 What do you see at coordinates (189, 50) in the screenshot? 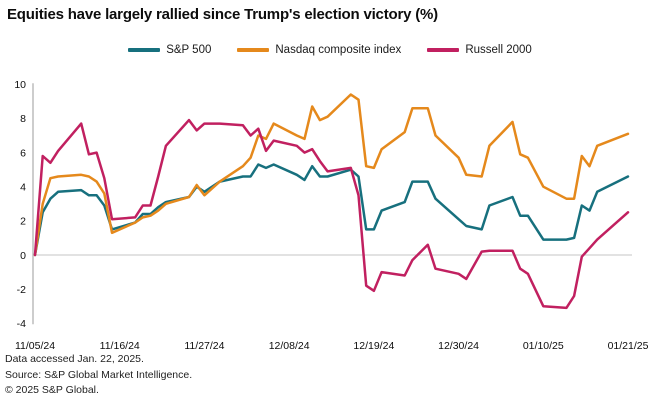
I see `legend-label-sp500: S&P 500` at bounding box center [189, 50].